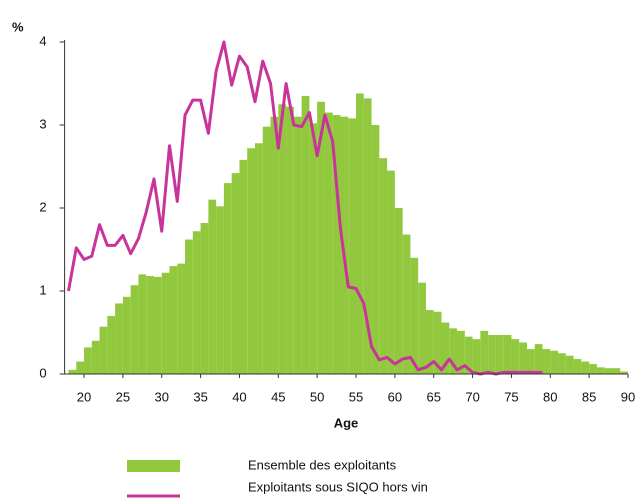 The image size is (643, 498). I want to click on x-tick-label: 75, so click(511, 396).